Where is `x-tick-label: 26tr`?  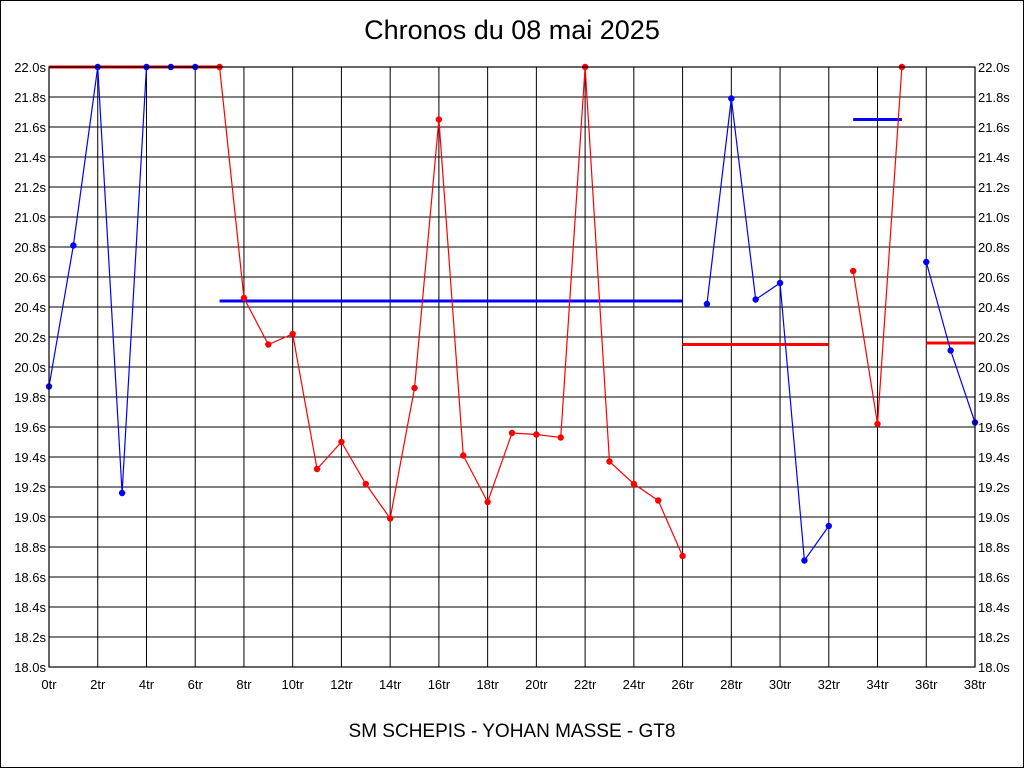
x-tick-label: 26tr is located at coordinates (682, 684).